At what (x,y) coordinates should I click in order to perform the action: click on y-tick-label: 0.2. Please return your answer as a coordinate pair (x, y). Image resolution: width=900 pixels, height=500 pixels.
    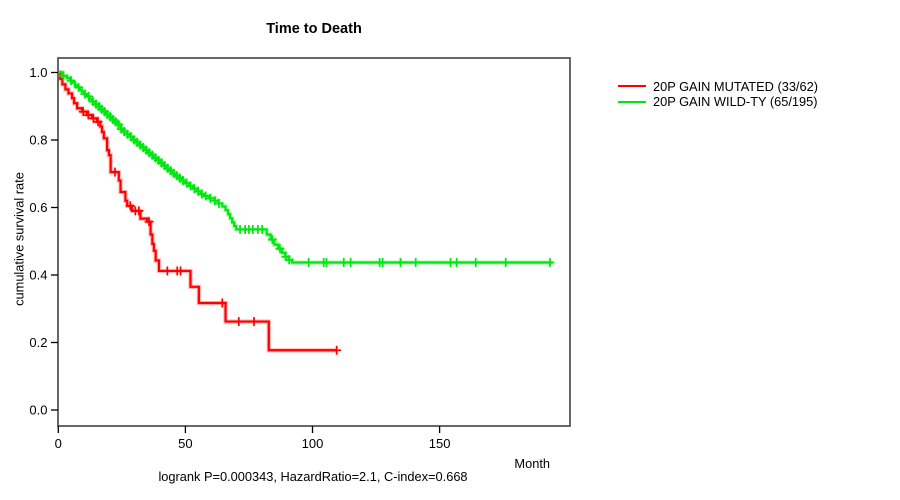
    Looking at the image, I should click on (38, 342).